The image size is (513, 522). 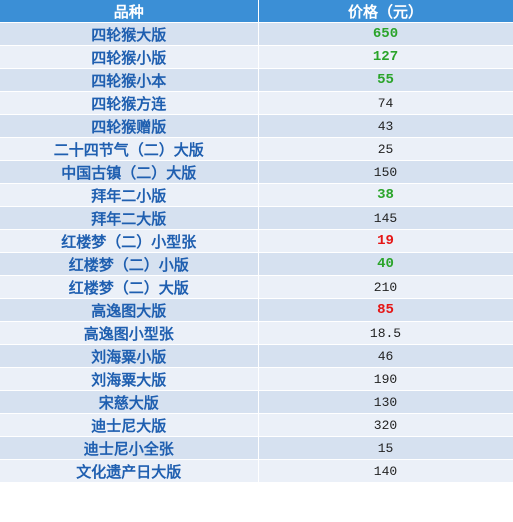 I want to click on table-row: 四轮猴方连 74, so click(x=256, y=103).